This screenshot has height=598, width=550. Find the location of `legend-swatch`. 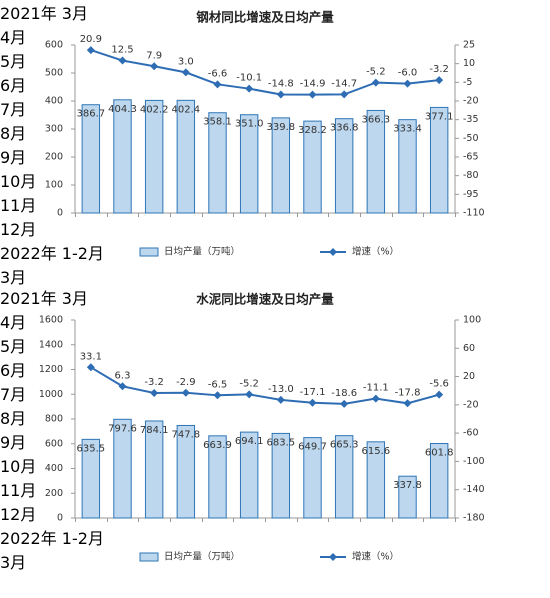

legend-swatch is located at coordinates (149, 252).